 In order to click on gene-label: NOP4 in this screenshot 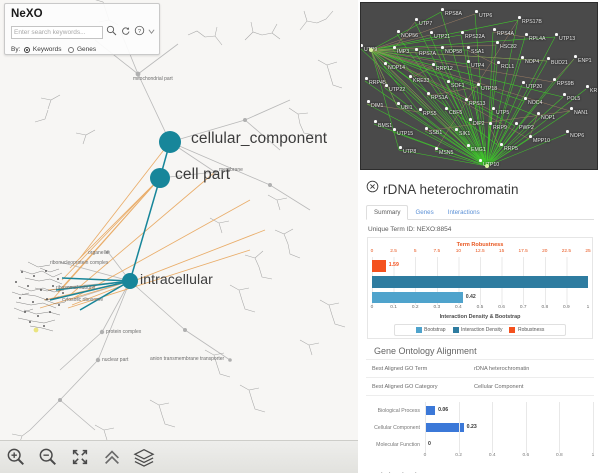, I will do `click(532, 62)`.